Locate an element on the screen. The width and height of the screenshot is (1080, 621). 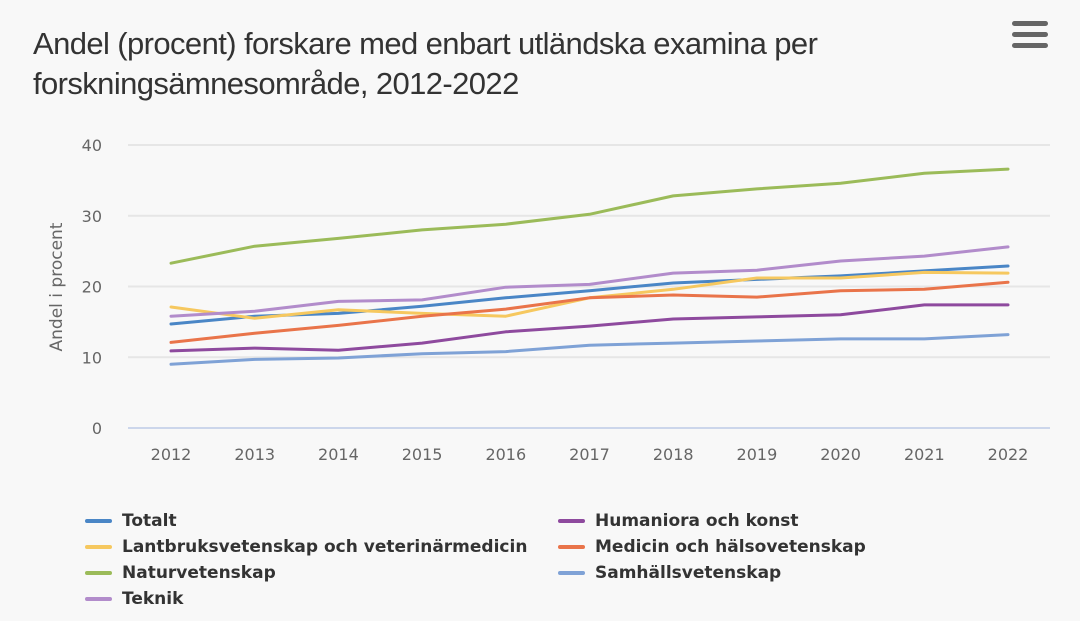
y-axis-ticks: 0 10 20 30 40 is located at coordinates (92, 287).